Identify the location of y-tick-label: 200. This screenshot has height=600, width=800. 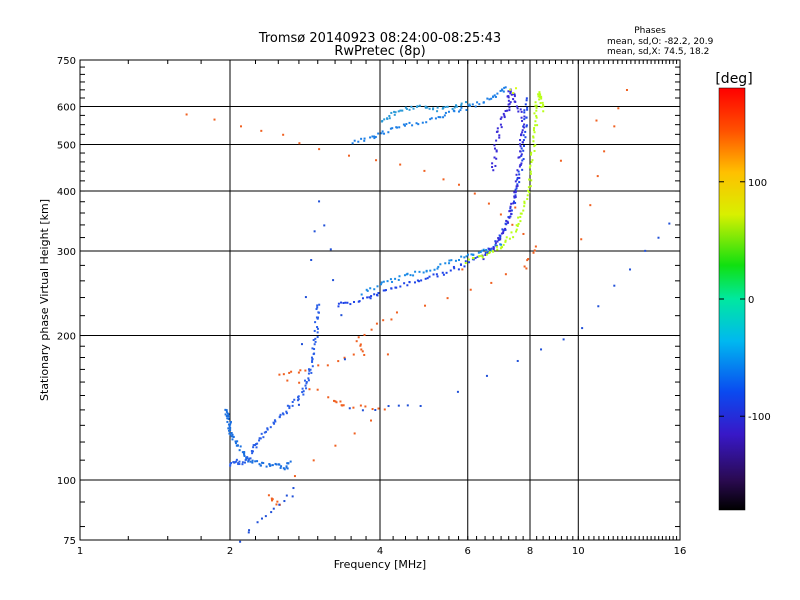
(66, 337).